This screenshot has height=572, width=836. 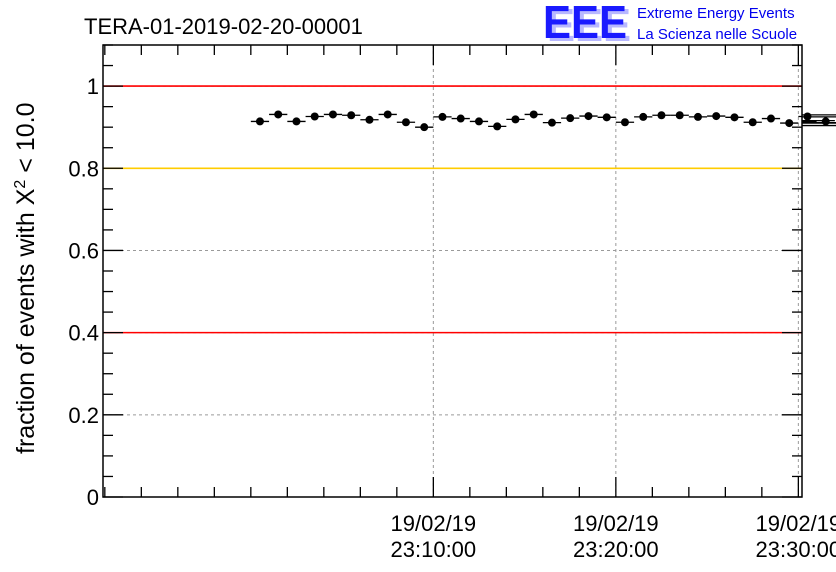 I want to click on logo-line-2: La Scienza nelle Scuole, so click(x=717, y=34).